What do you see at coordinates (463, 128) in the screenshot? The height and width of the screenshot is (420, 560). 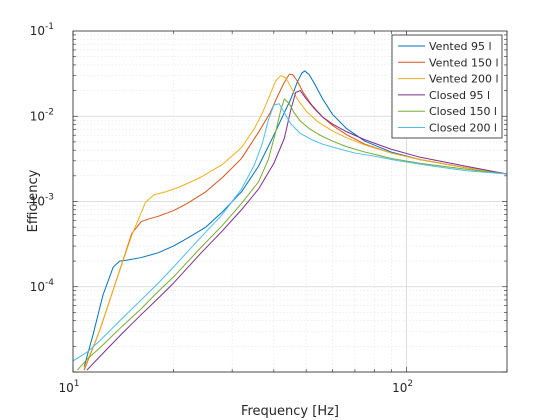 I see `legend-entry-label: Closed 200 l` at bounding box center [463, 128].